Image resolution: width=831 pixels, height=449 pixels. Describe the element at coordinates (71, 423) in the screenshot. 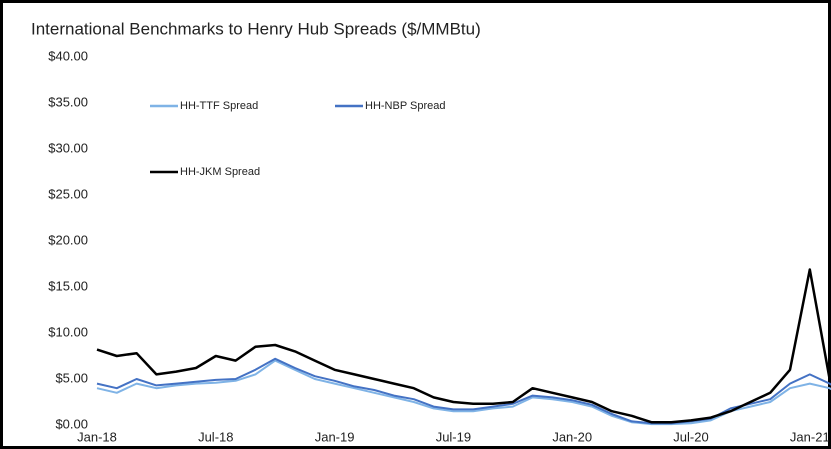

I see `y-tick-label: $0.00` at that location.